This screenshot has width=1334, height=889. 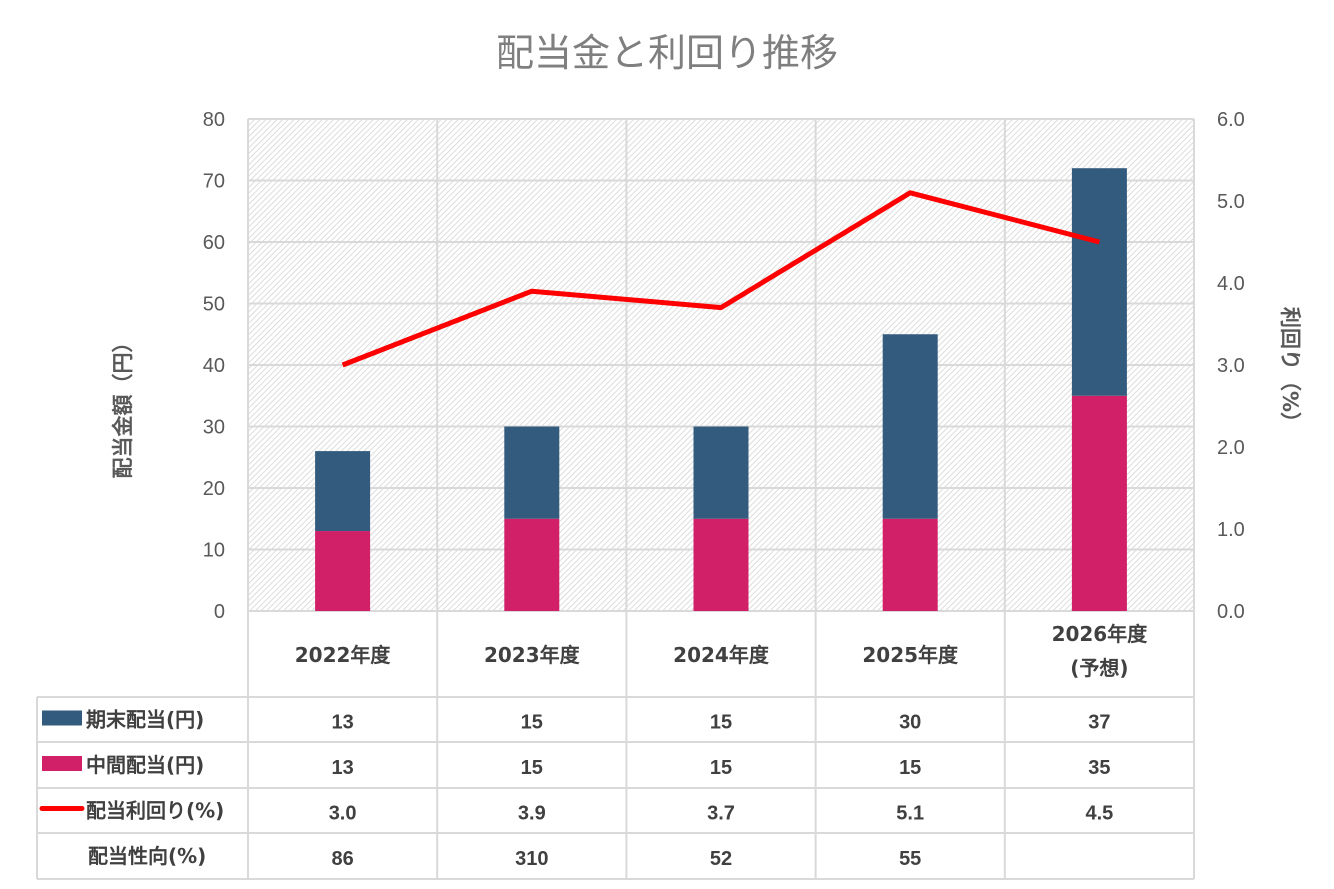 What do you see at coordinates (214, 182) in the screenshot?
I see `y-tick-label: 70` at bounding box center [214, 182].